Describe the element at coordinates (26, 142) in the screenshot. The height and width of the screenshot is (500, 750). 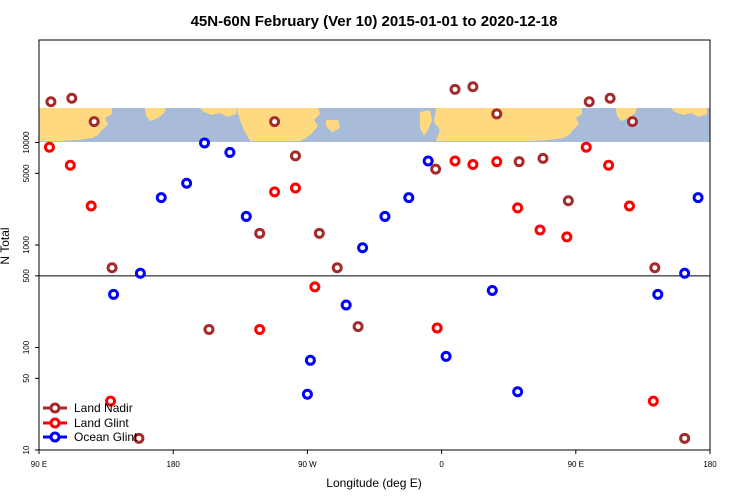
I see `y-tick-label: 10000` at that location.